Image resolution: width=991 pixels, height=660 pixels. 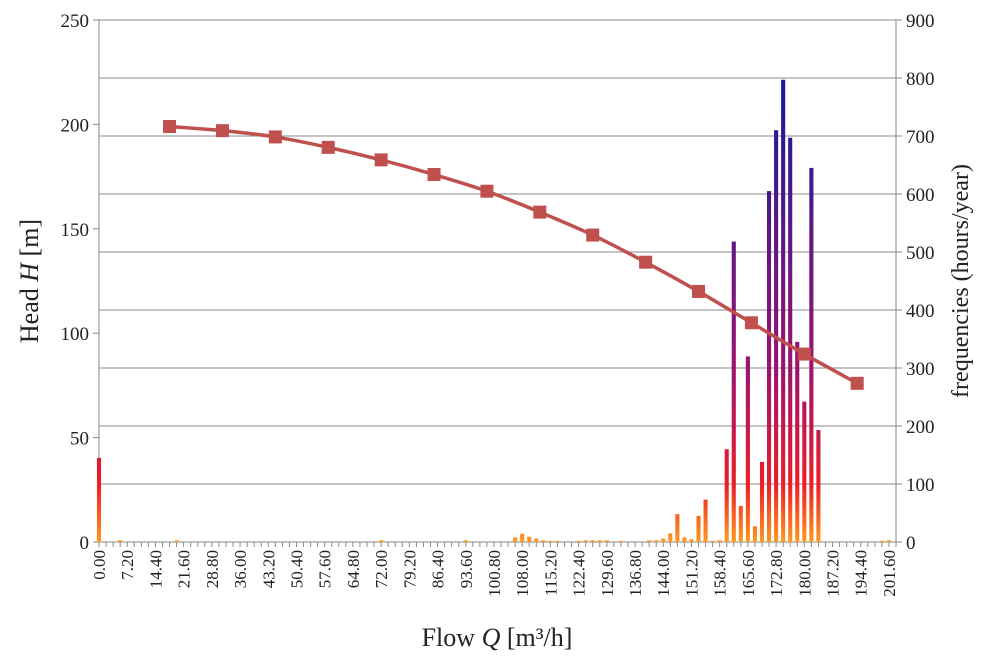 What do you see at coordinates (325, 569) in the screenshot?
I see `x-tick-label: 57.60` at bounding box center [325, 569].